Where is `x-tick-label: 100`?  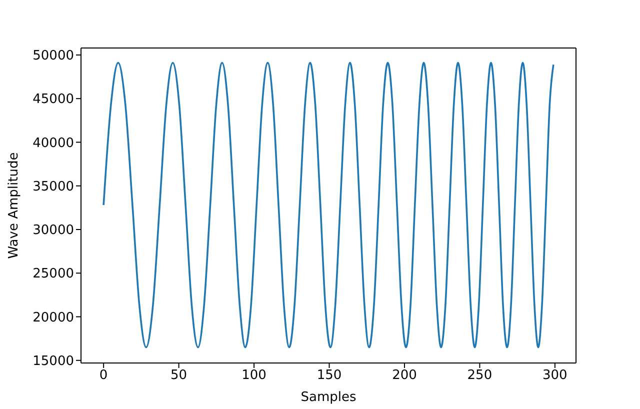 x-tick-label: 100 is located at coordinates (254, 376).